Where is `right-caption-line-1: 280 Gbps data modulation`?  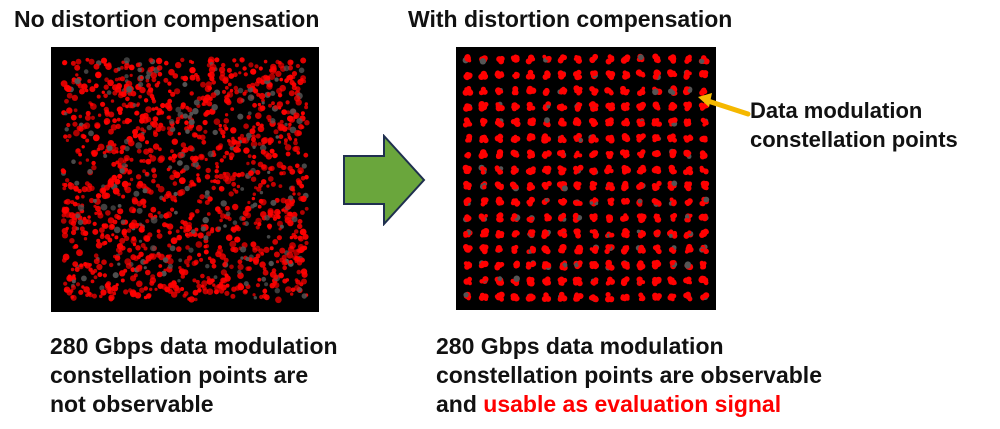 right-caption-line-1: 280 Gbps data modulation is located at coordinates (580, 346).